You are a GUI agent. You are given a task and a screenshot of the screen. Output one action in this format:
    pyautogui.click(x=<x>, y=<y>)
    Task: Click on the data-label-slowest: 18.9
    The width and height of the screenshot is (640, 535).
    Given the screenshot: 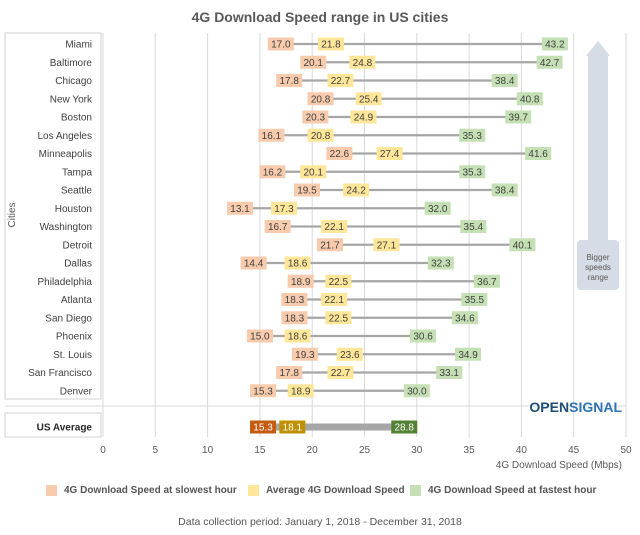 What is the action you would take?
    pyautogui.click(x=301, y=282)
    